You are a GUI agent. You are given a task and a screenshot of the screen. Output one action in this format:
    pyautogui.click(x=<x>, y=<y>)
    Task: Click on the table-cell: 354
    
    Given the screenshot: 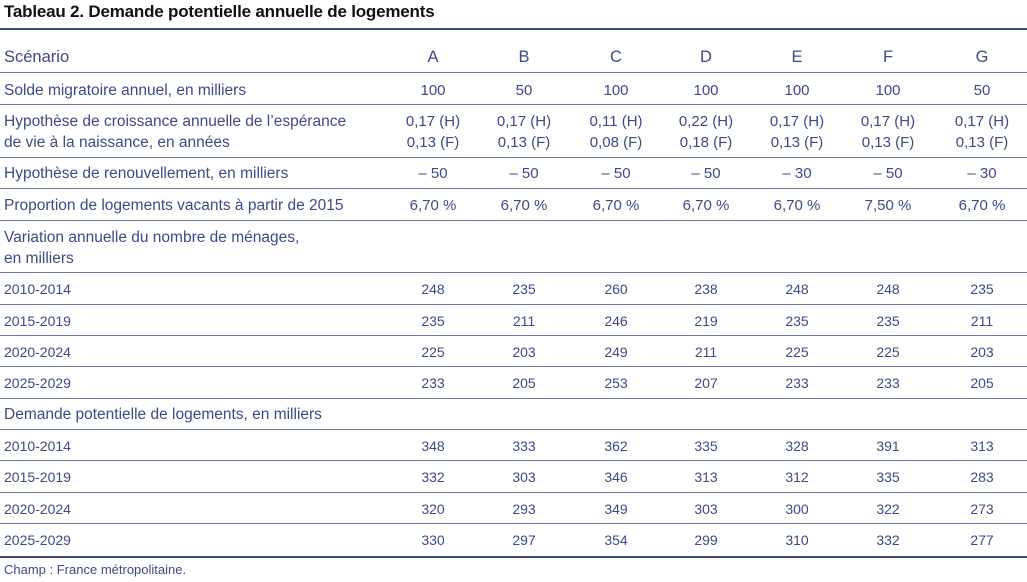 What is the action you would take?
    pyautogui.click(x=616, y=540)
    